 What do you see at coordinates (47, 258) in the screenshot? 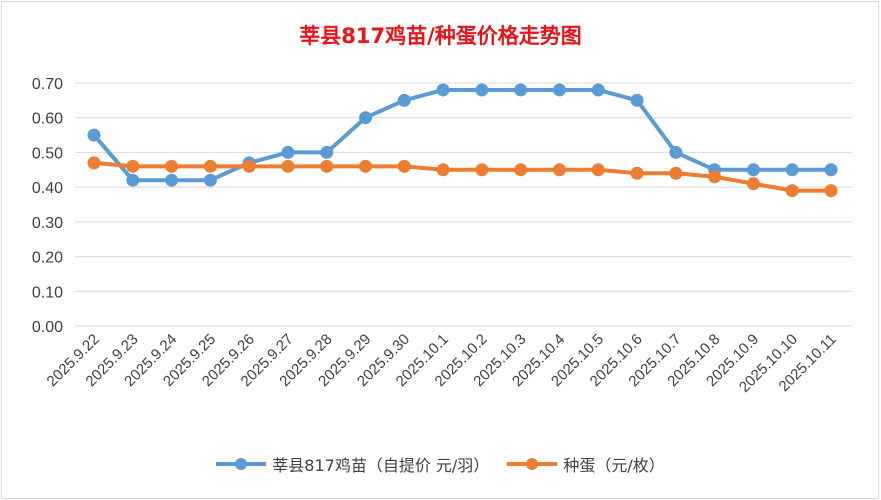
I see `y-tick-label: 0.20` at bounding box center [47, 258].